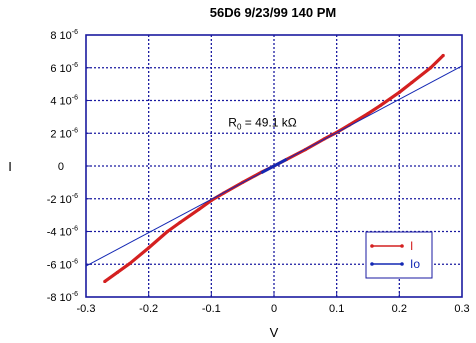 The image size is (476, 343). What do you see at coordinates (86, 309) in the screenshot?
I see `x-tick-label: -0.3` at bounding box center [86, 309].